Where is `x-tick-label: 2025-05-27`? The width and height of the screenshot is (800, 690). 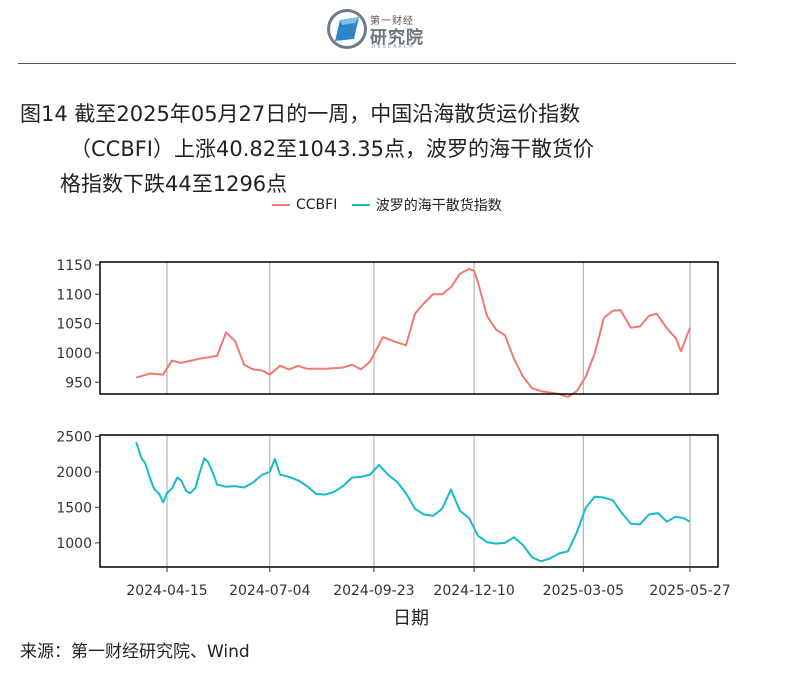 x-tick-label: 2025-05-27 is located at coordinates (689, 591).